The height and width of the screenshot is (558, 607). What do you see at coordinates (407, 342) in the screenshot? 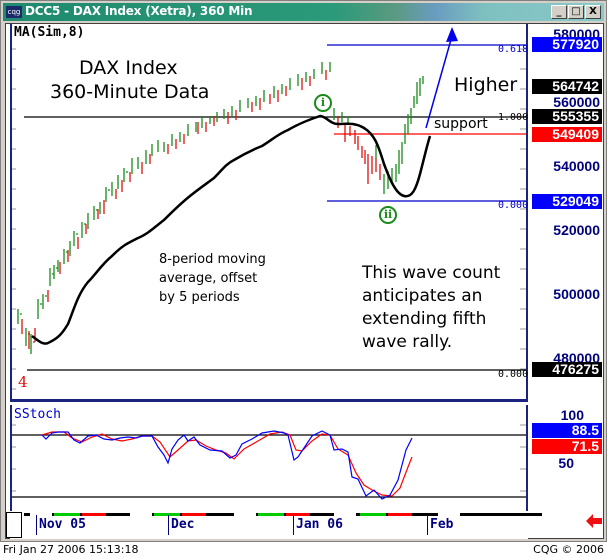
I see `wave-annotation-line: wave rally.` at bounding box center [407, 342].